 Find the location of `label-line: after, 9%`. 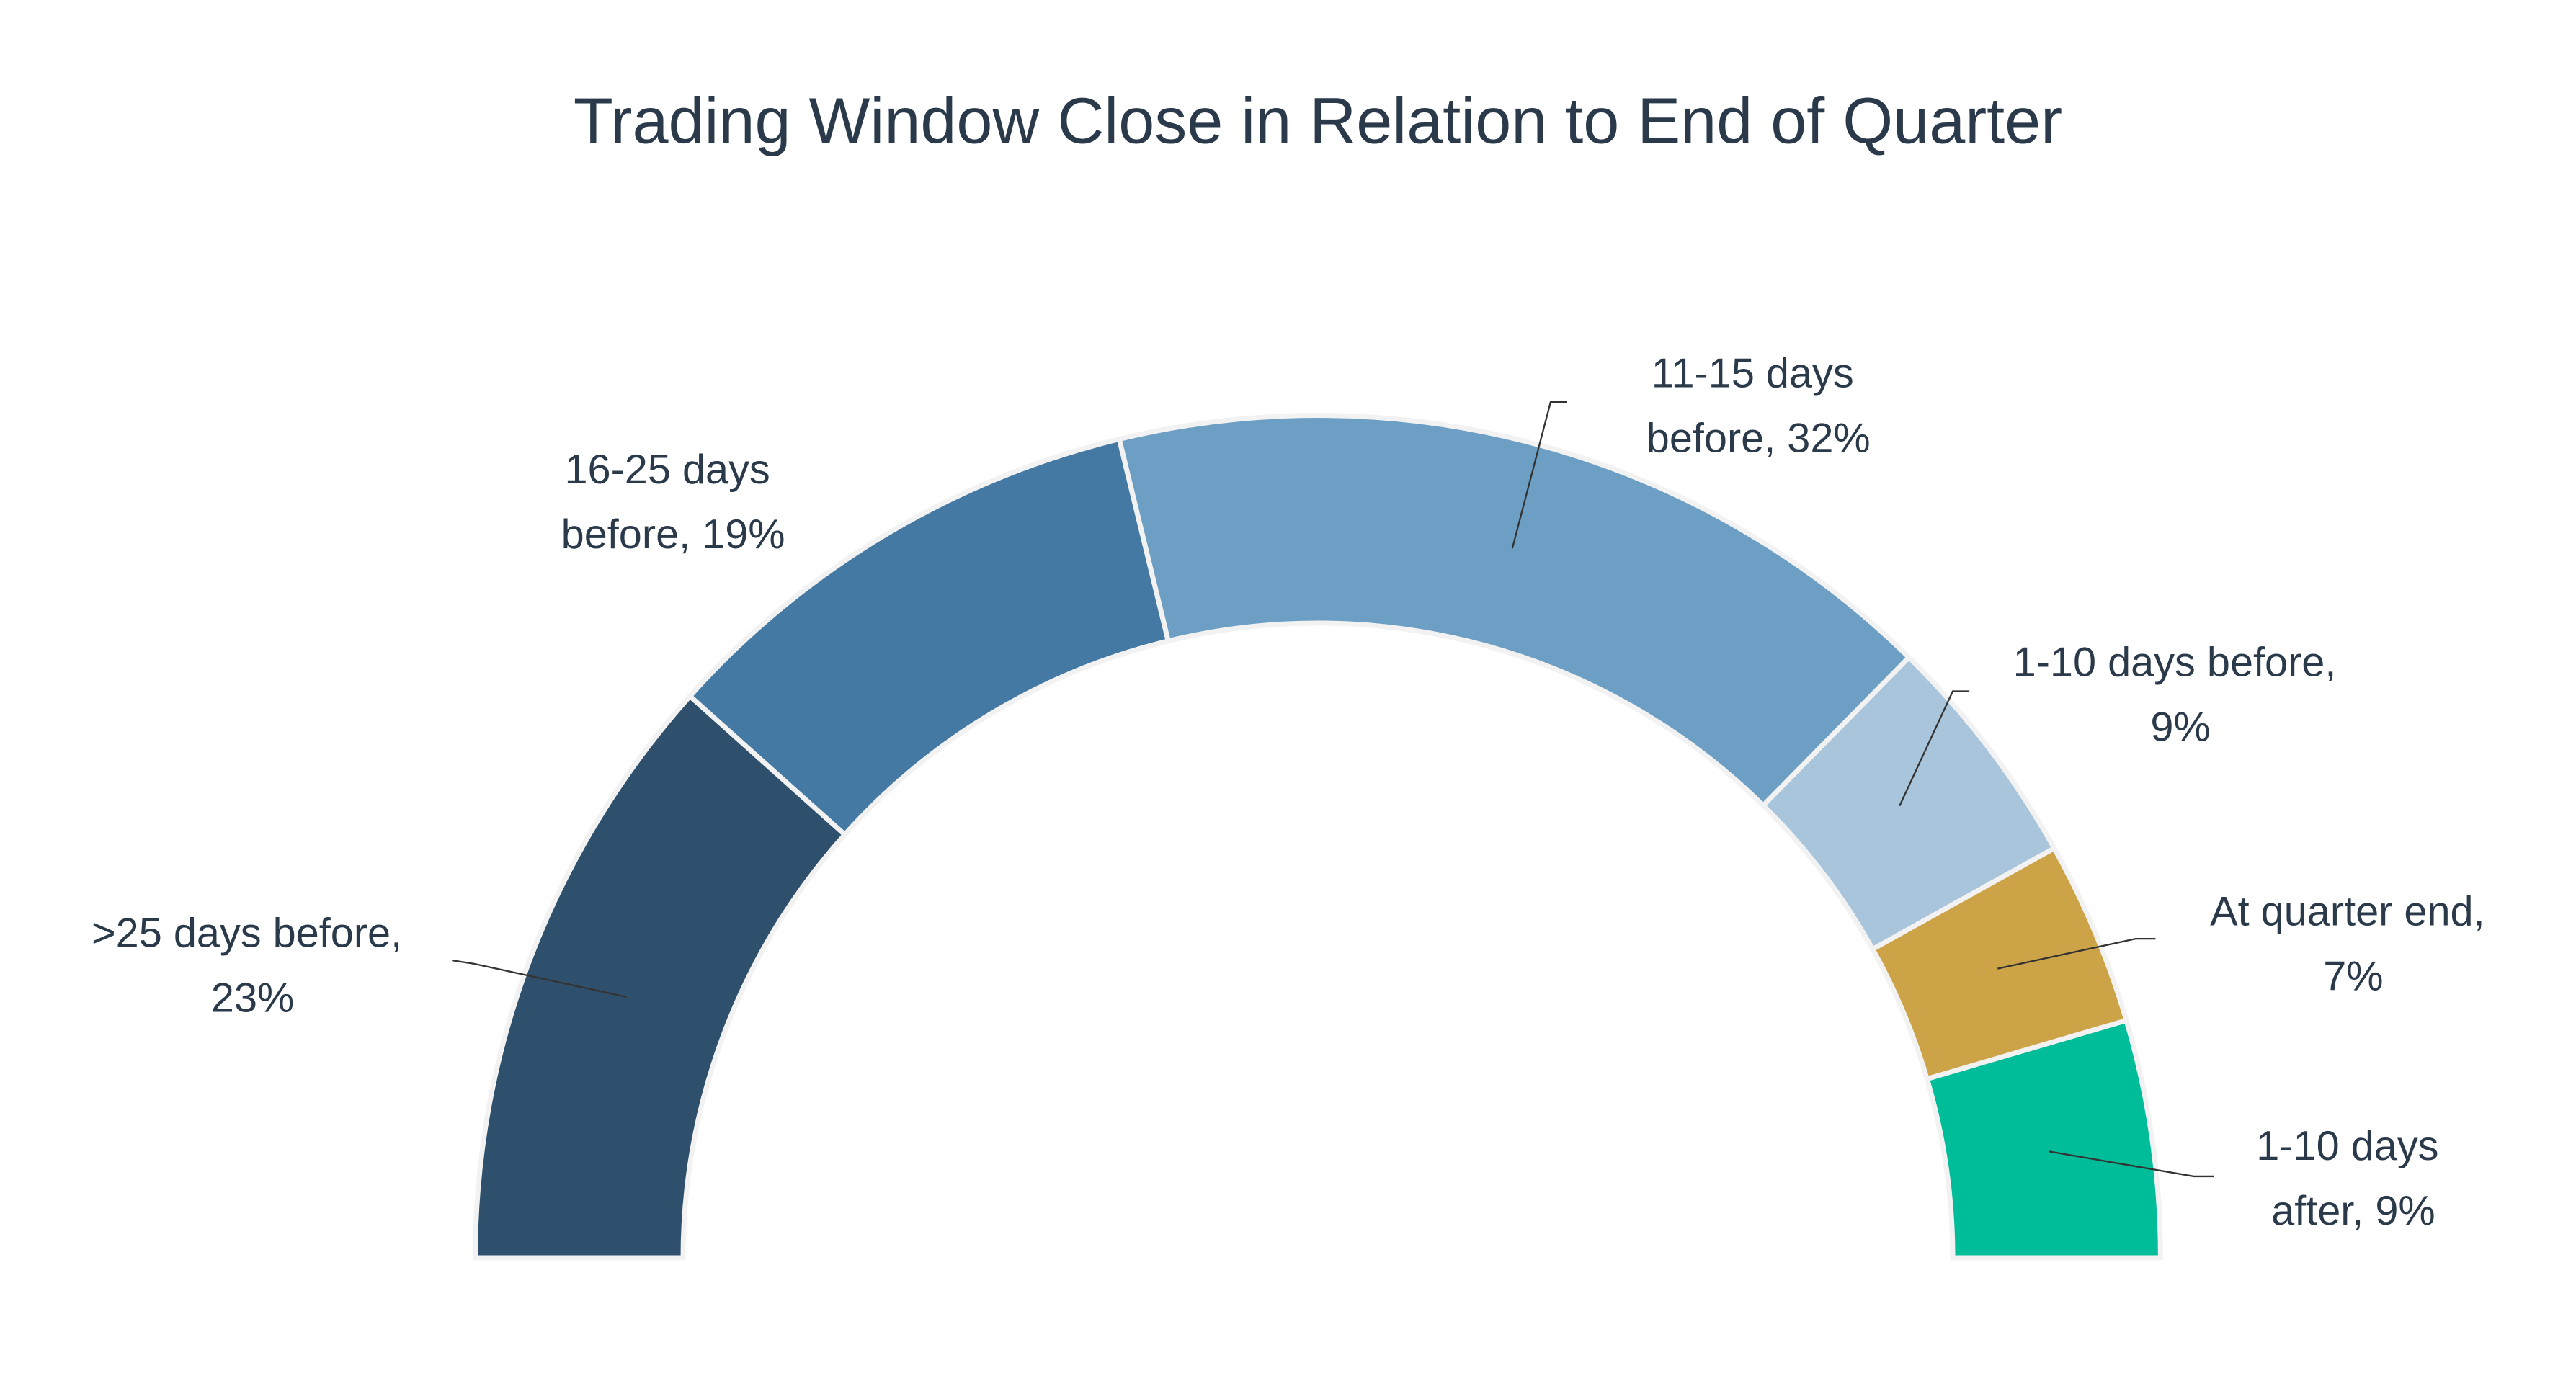

label-line: after, 9% is located at coordinates (2353, 1211).